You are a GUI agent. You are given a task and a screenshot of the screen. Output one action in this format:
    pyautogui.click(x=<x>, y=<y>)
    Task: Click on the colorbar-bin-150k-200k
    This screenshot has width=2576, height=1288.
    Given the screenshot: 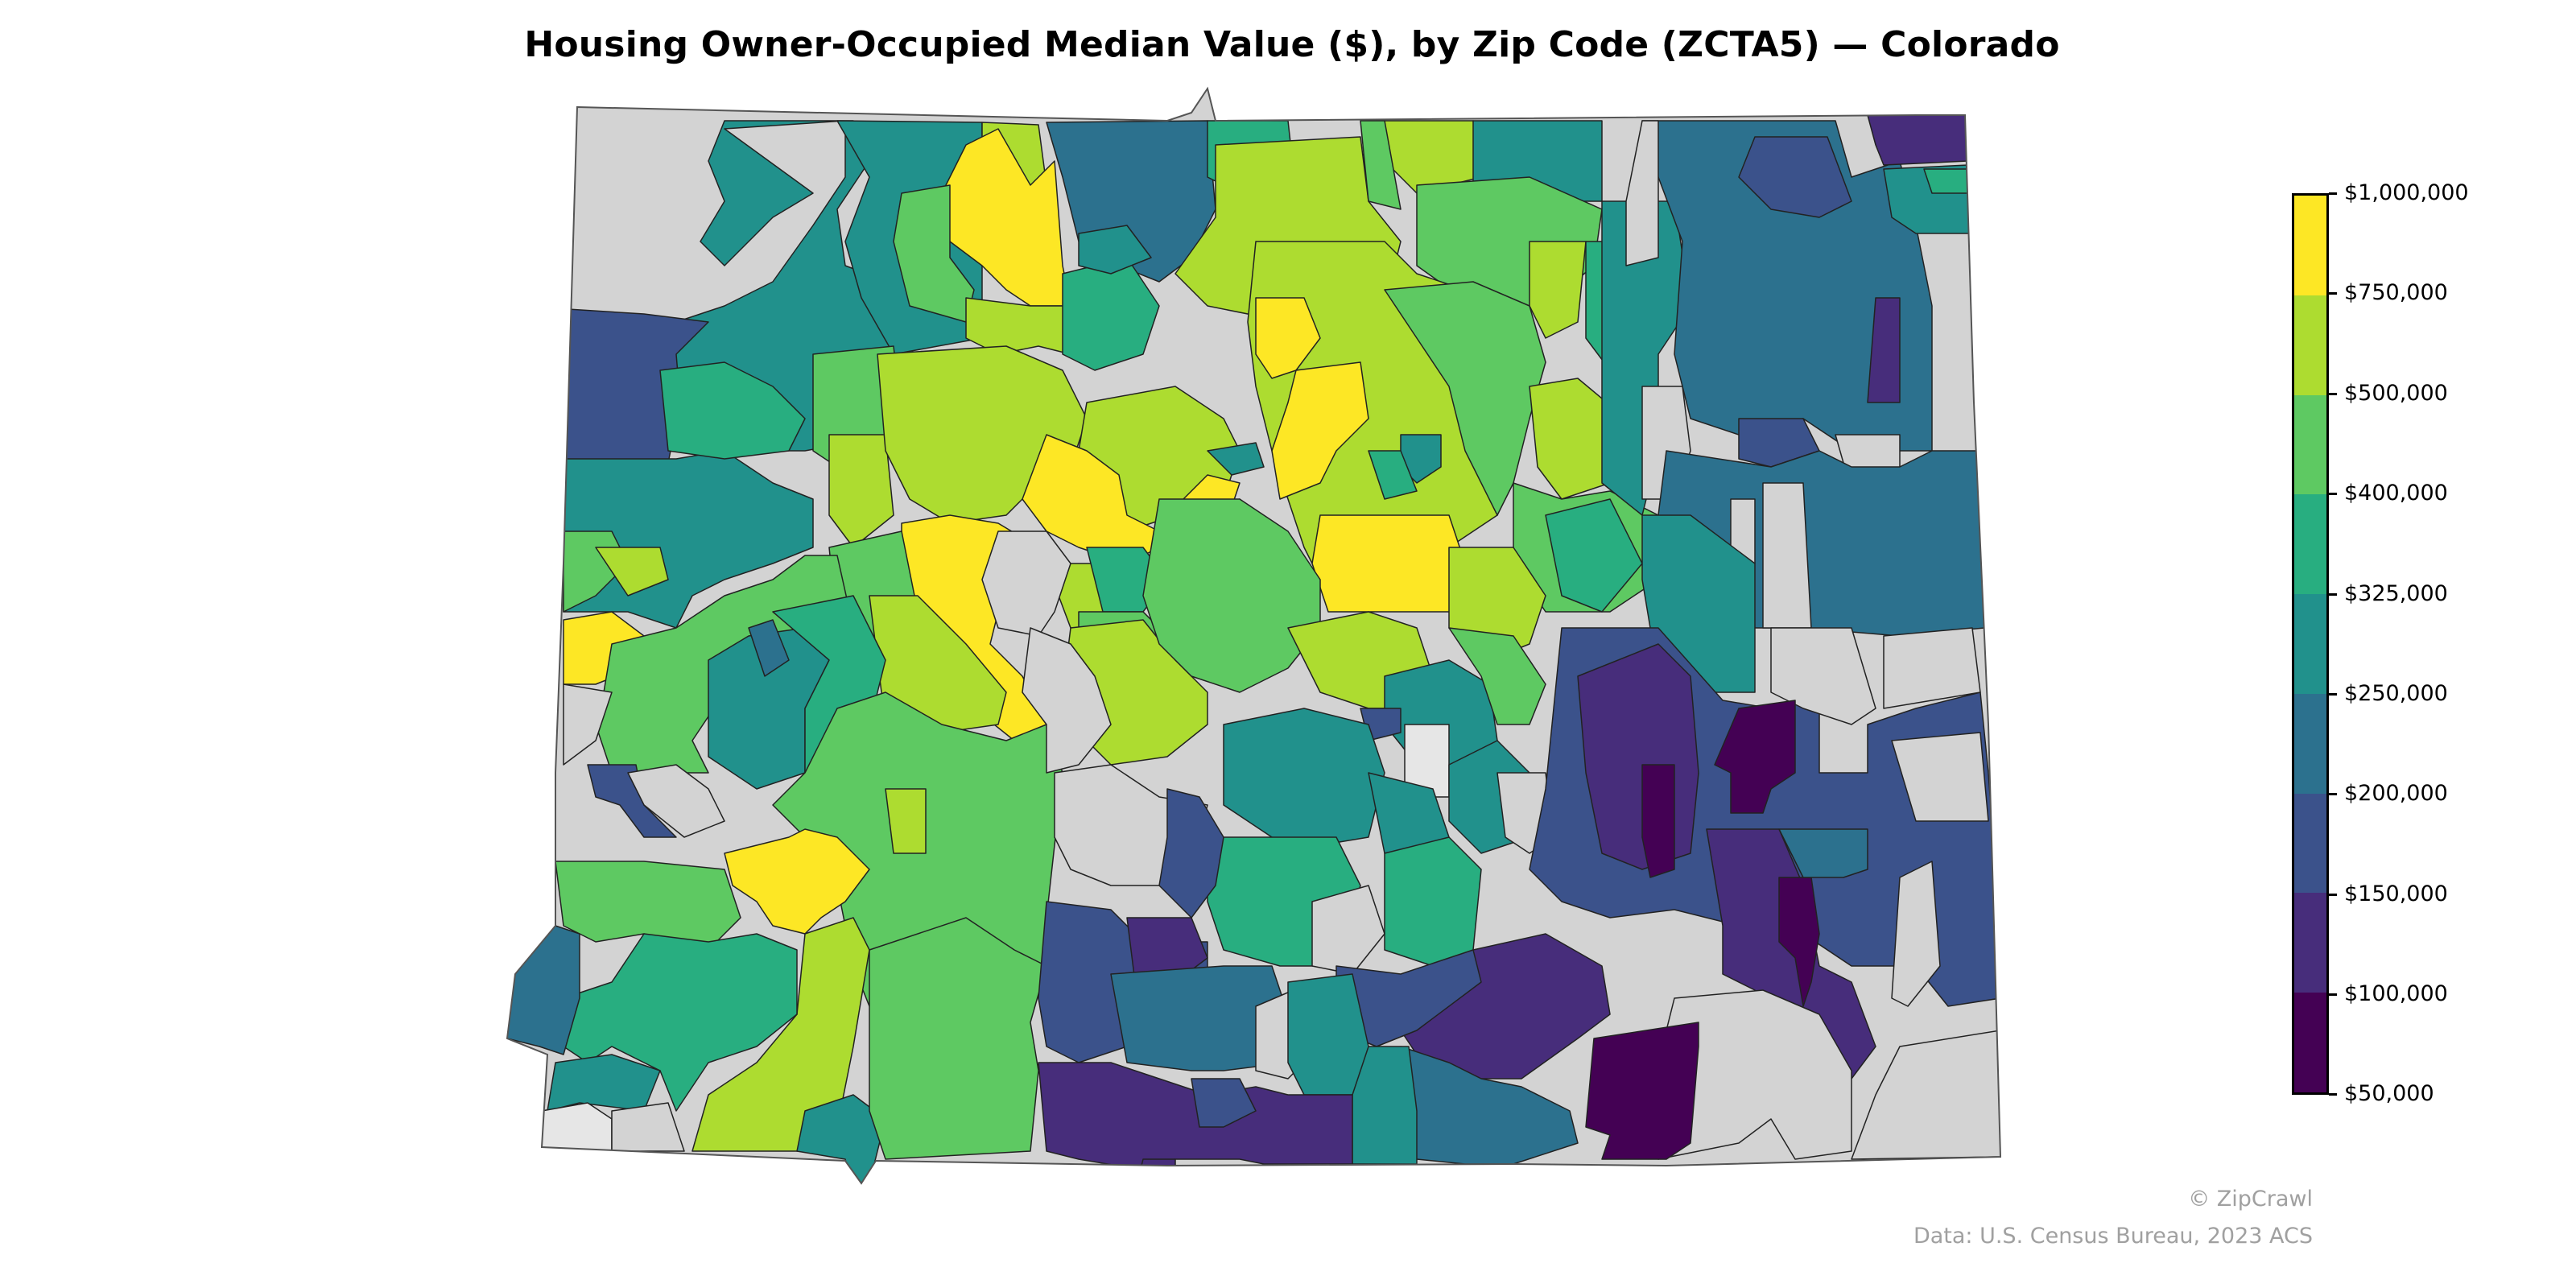 What is the action you would take?
    pyautogui.click(x=2310, y=844)
    